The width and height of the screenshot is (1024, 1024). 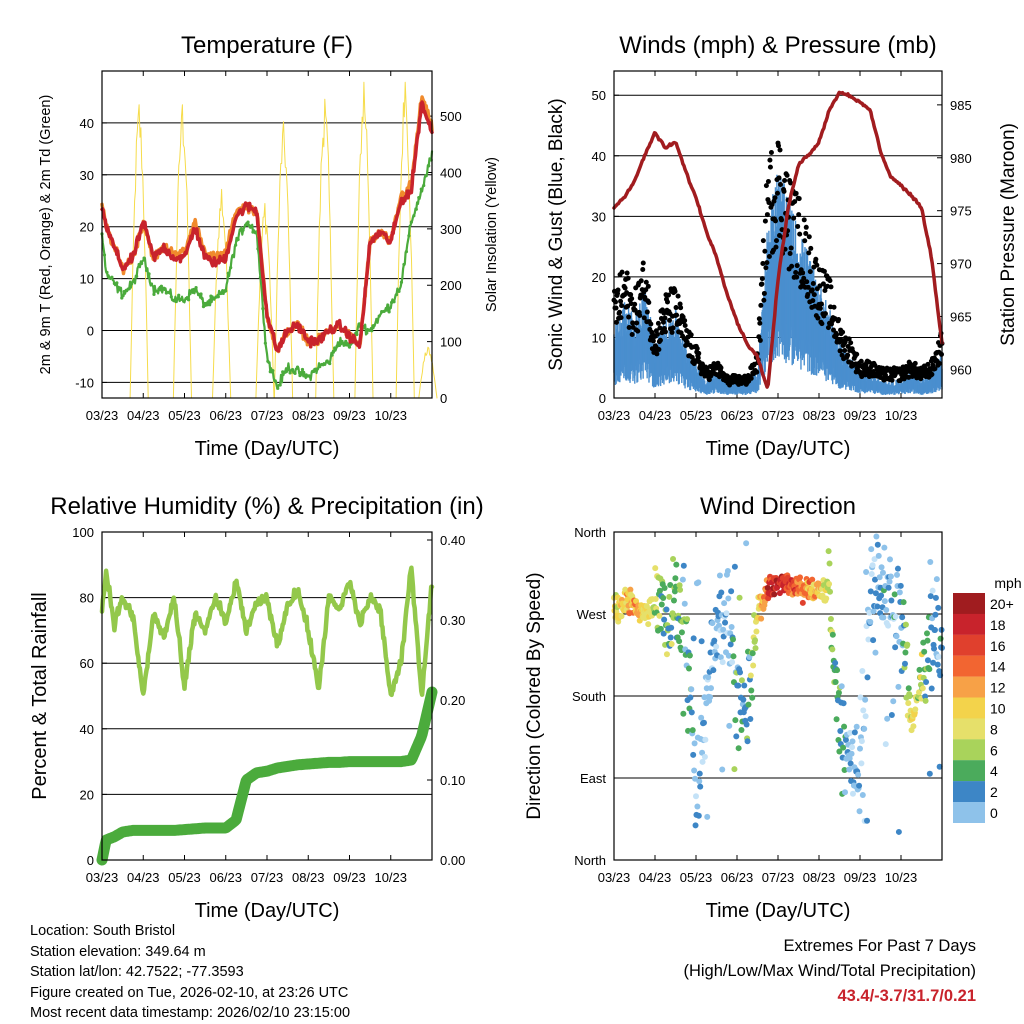 What do you see at coordinates (998, 646) in the screenshot?
I see `legend-label: 16` at bounding box center [998, 646].